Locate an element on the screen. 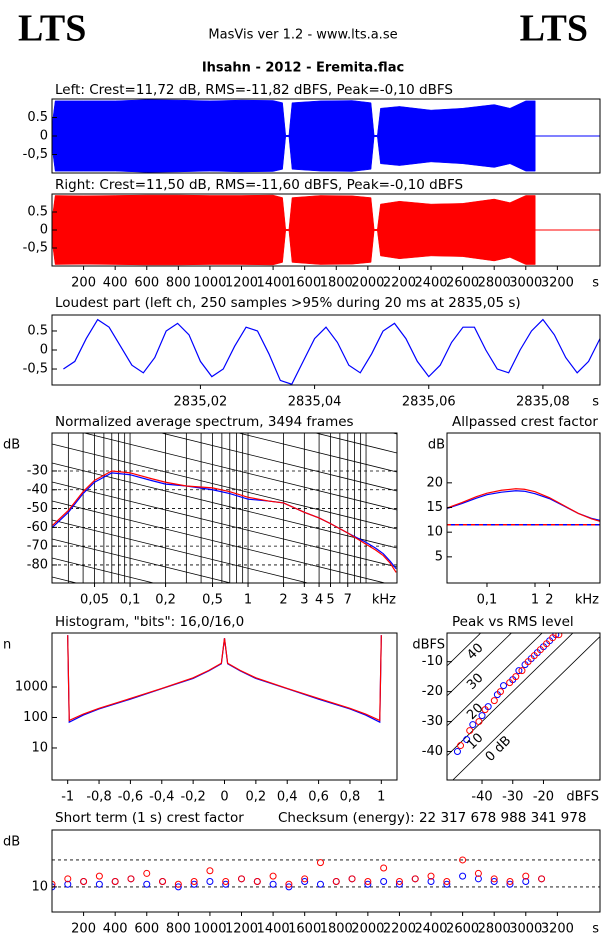 This screenshot has height=946, width=606. file-name: Ihsahn - 2012 - Eremita.flac is located at coordinates (303, 68).